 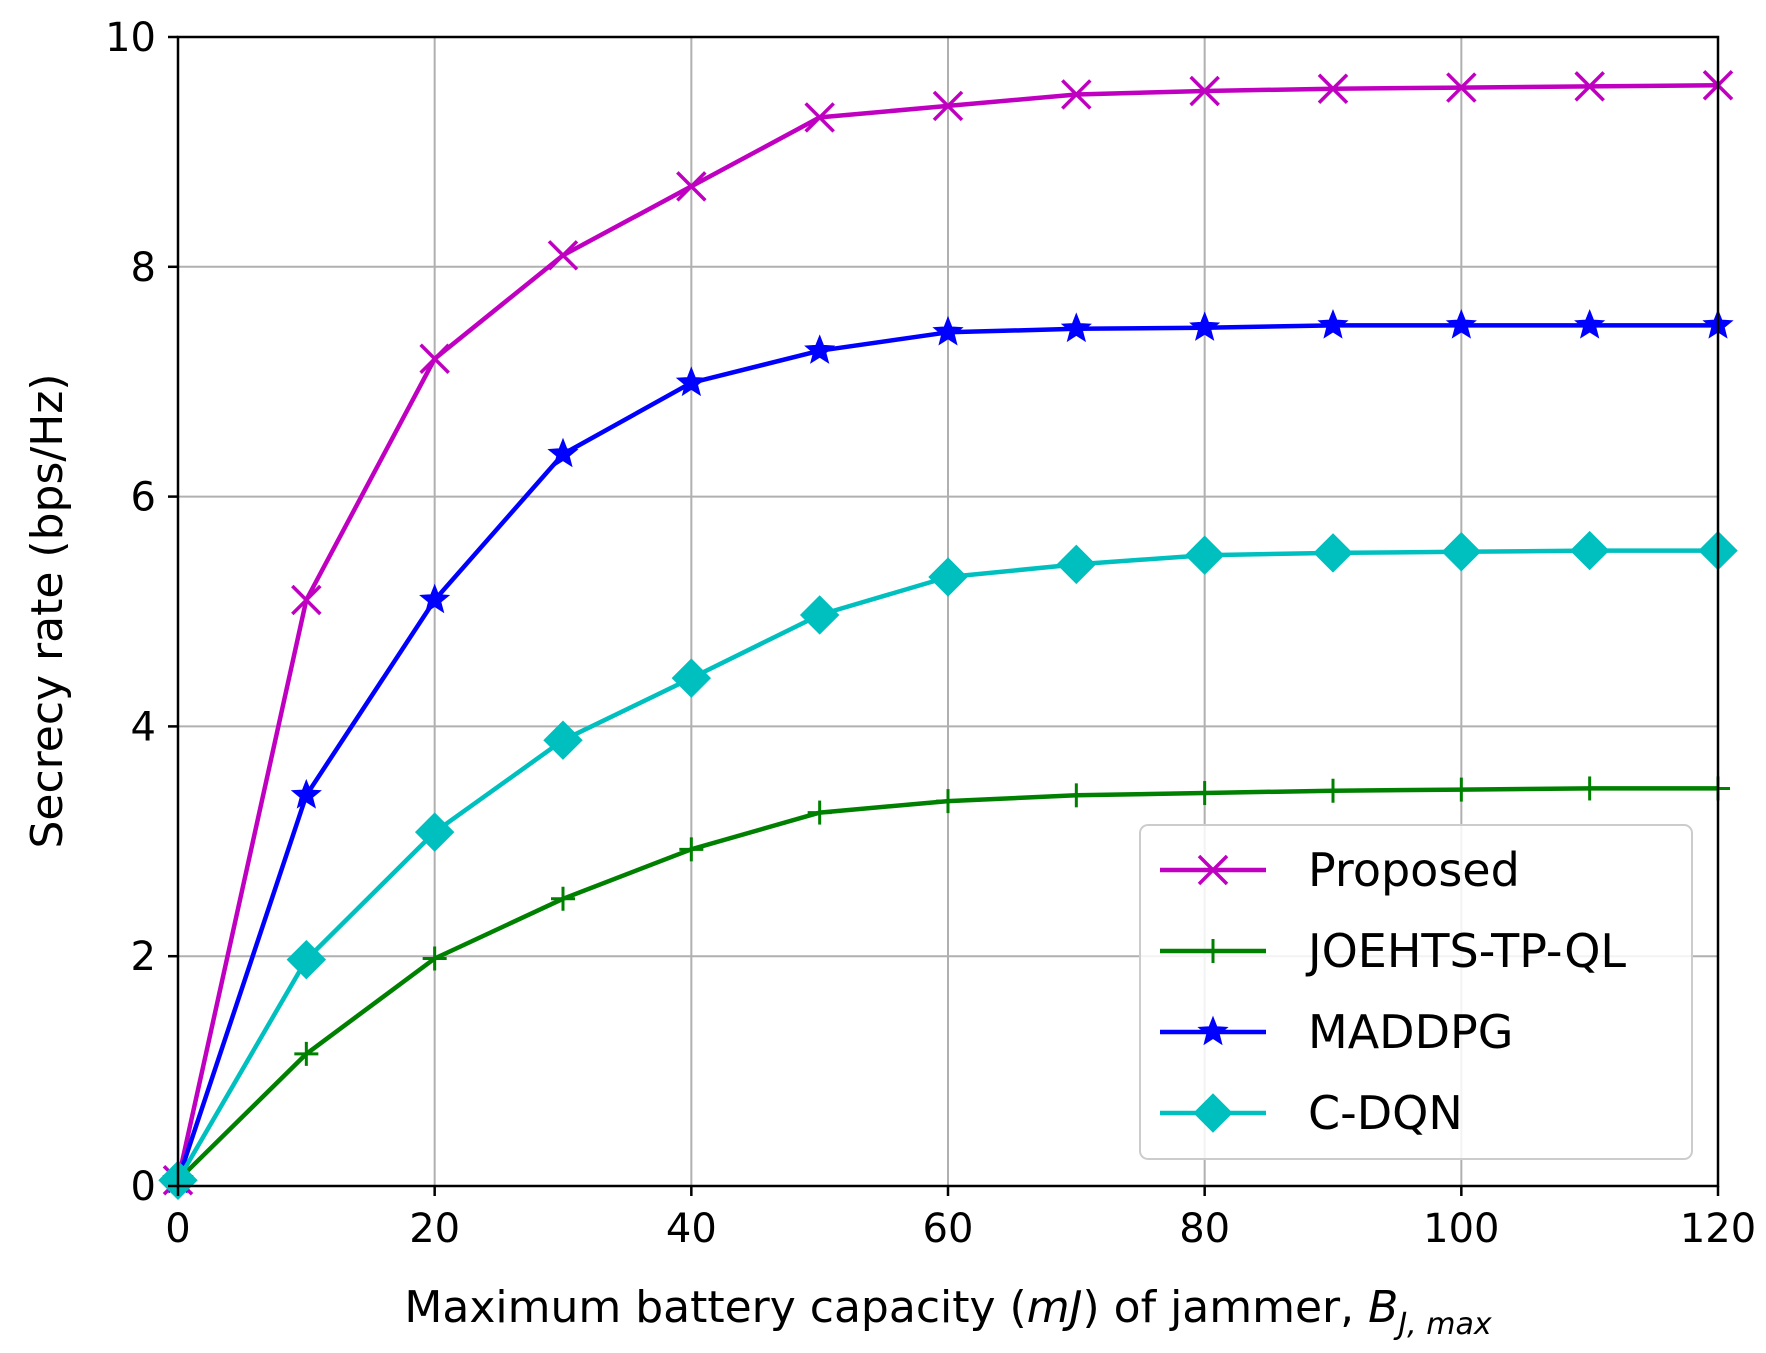 I want to click on x-tick-label: 20, so click(x=434, y=1229).